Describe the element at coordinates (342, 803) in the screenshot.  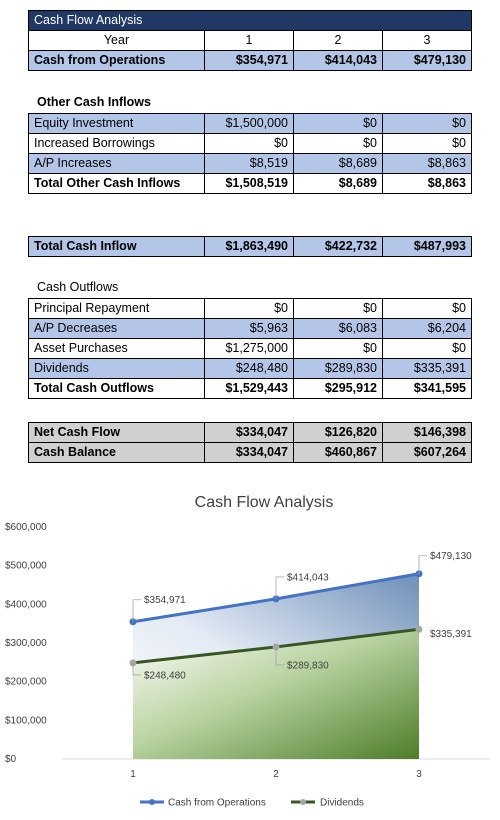
I see `legend-label: Dividends` at that location.